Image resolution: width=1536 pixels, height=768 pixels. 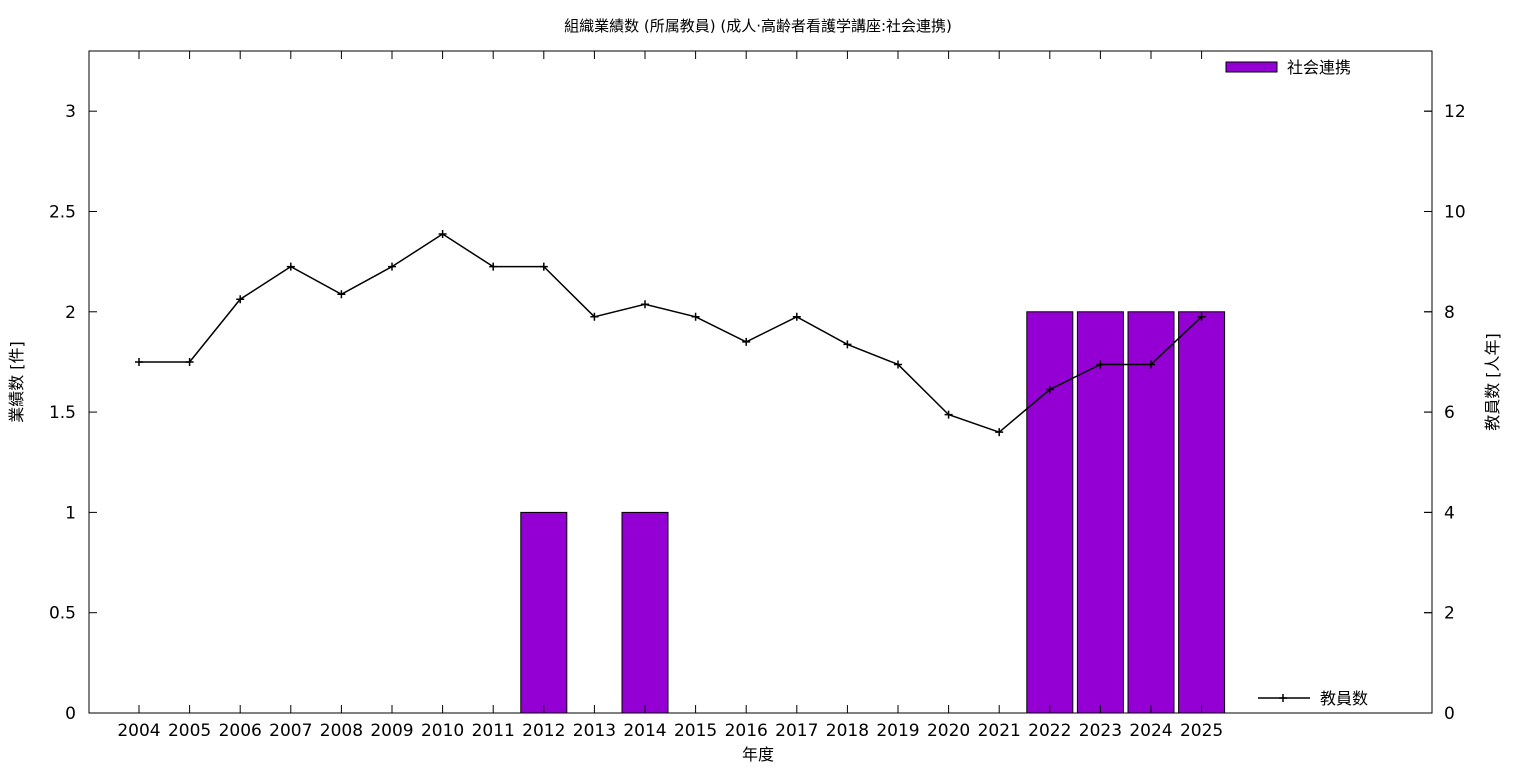 I want to click on point-2008, so click(x=341, y=294).